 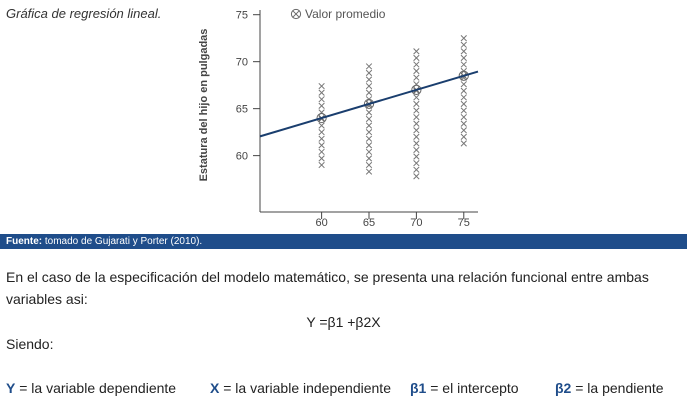 What do you see at coordinates (242, 16) in the screenshot?
I see `y-tick-label: 75` at bounding box center [242, 16].